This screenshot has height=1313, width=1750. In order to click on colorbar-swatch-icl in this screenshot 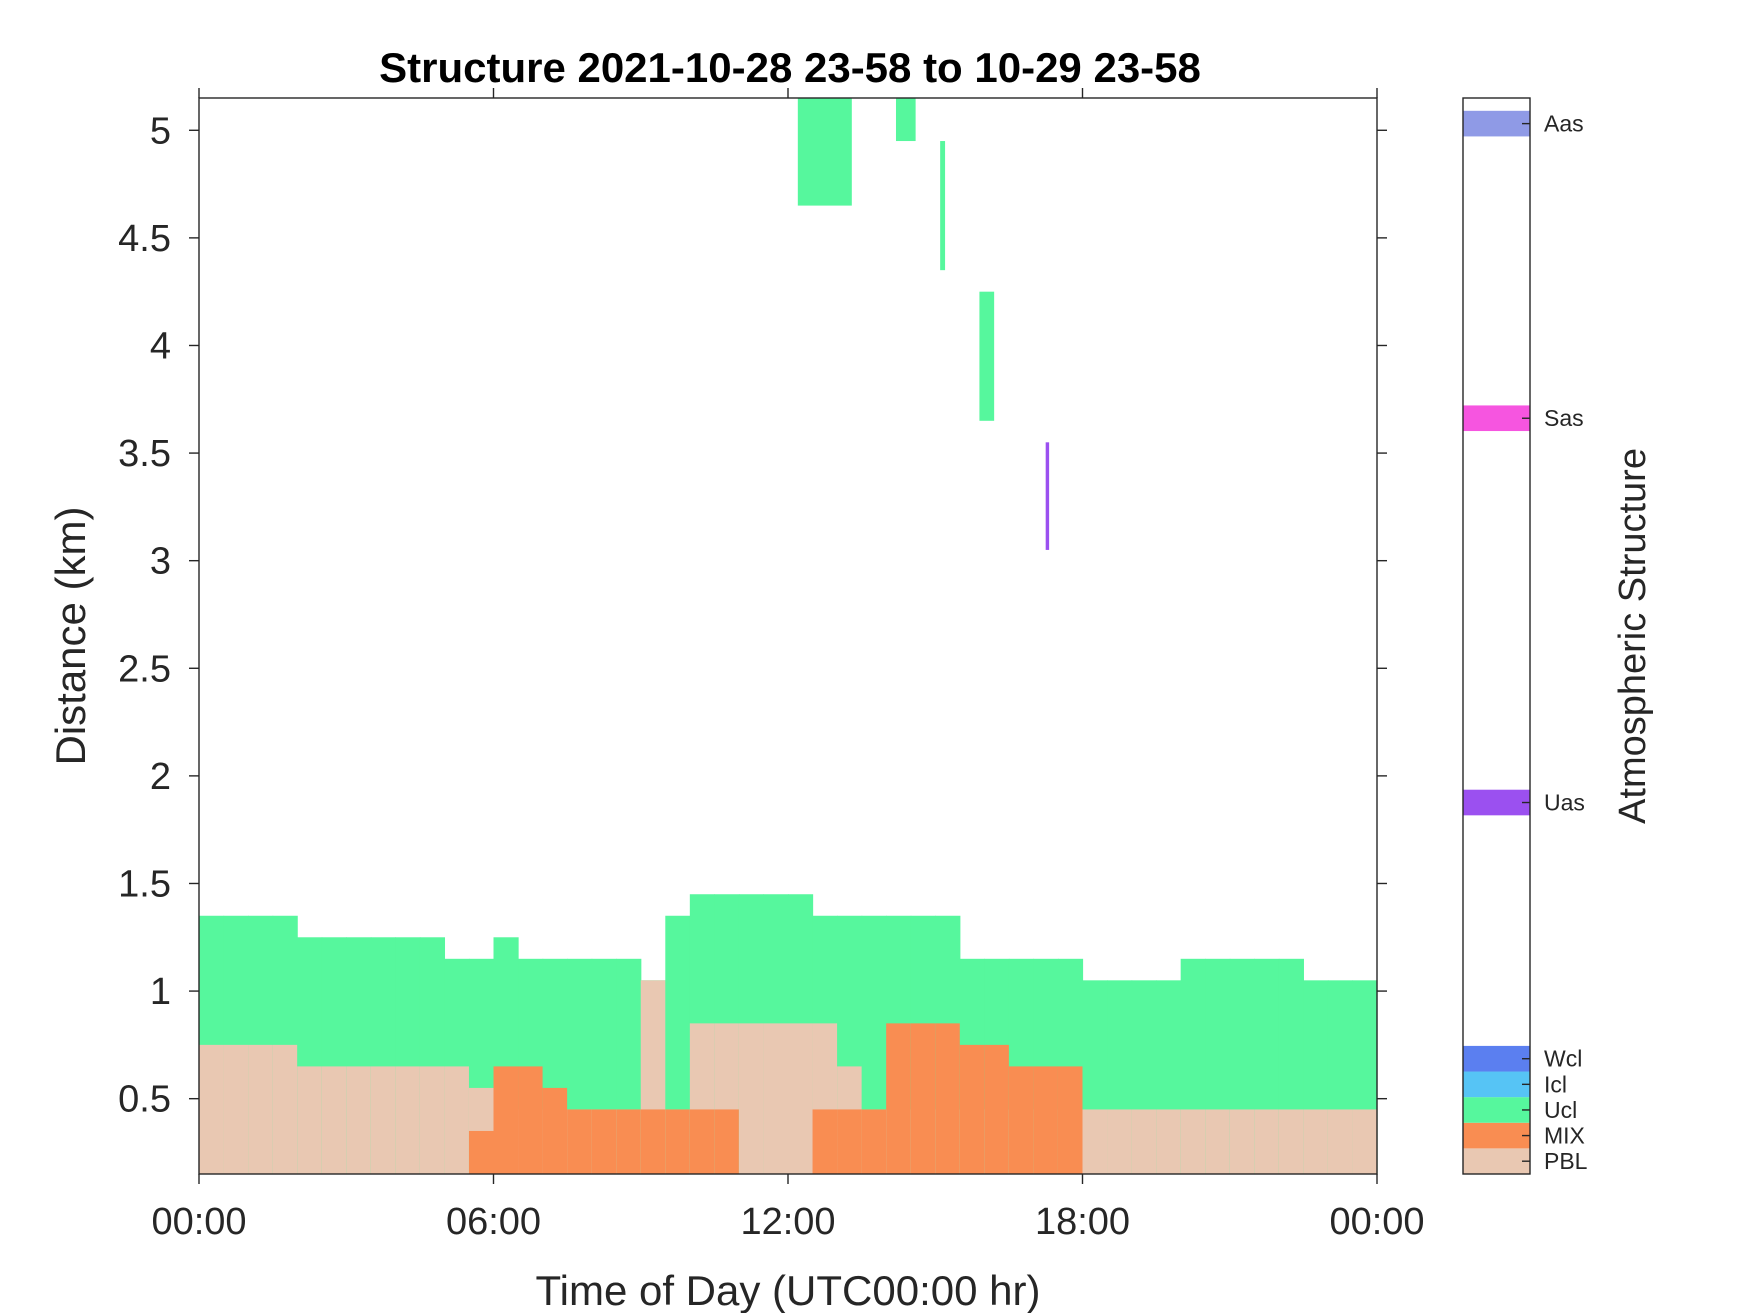, I will do `click(1496, 1084)`.